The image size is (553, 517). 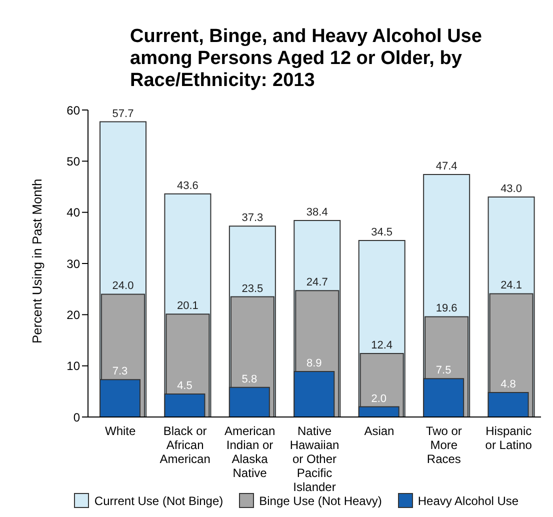 What do you see at coordinates (314, 363) in the screenshot?
I see `data-label: 8.9` at bounding box center [314, 363].